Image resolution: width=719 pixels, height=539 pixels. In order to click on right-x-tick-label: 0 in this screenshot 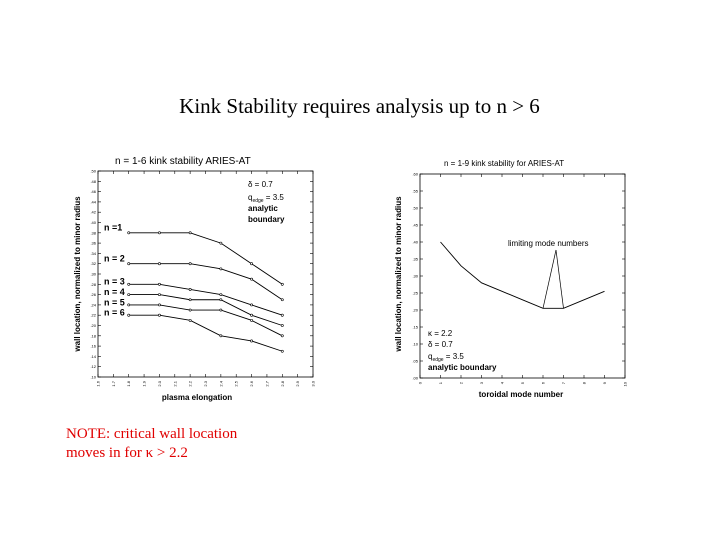, I will do `click(420, 382)`.